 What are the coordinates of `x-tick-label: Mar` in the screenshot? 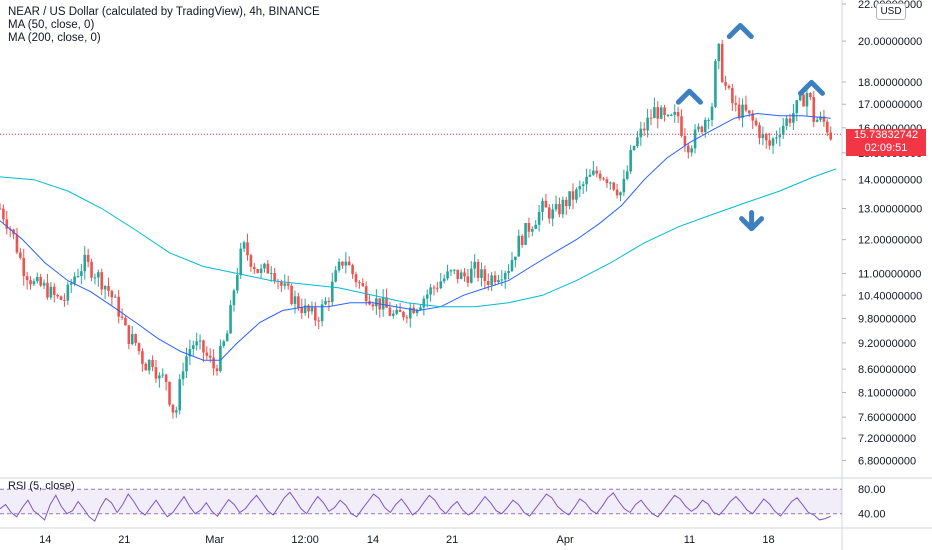 It's located at (214, 540).